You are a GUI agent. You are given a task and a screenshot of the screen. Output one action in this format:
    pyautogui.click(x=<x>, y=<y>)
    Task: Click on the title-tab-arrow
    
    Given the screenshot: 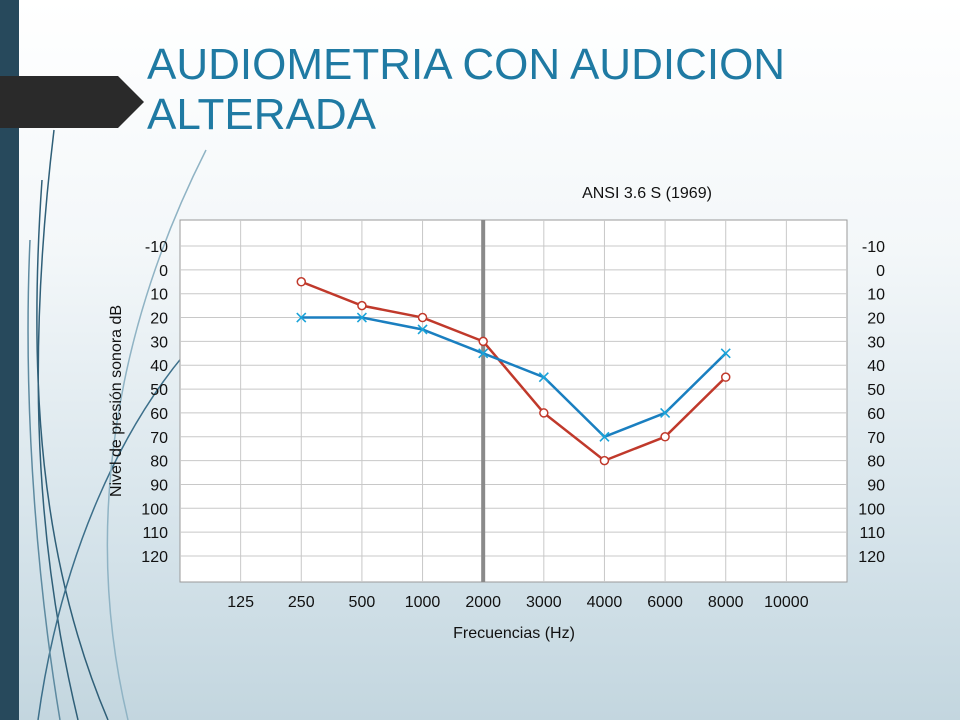 What is the action you would take?
    pyautogui.click(x=72, y=102)
    